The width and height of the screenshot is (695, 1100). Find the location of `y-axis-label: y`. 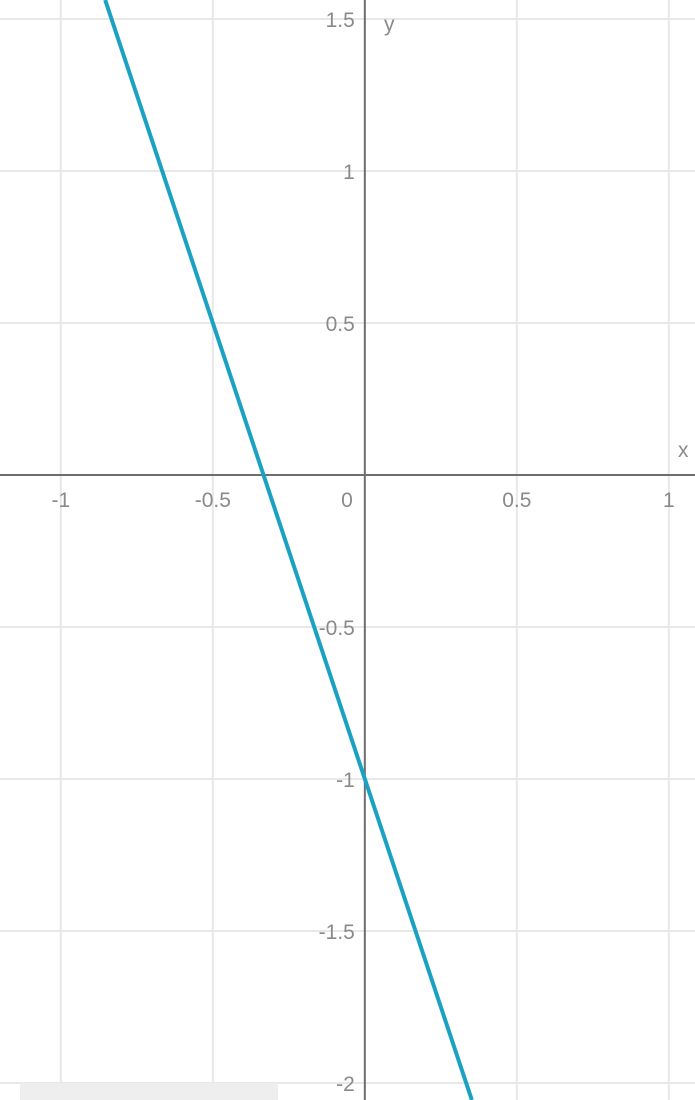

y-axis-label: y is located at coordinates (389, 24).